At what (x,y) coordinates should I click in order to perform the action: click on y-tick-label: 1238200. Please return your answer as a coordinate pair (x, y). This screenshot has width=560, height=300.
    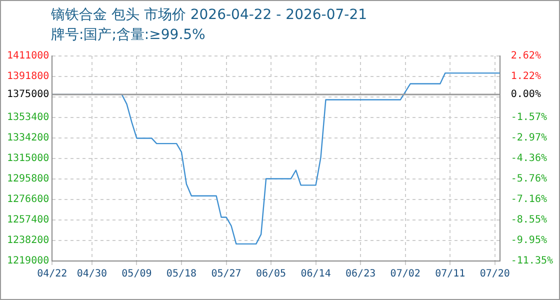
    Looking at the image, I should click on (28, 240).